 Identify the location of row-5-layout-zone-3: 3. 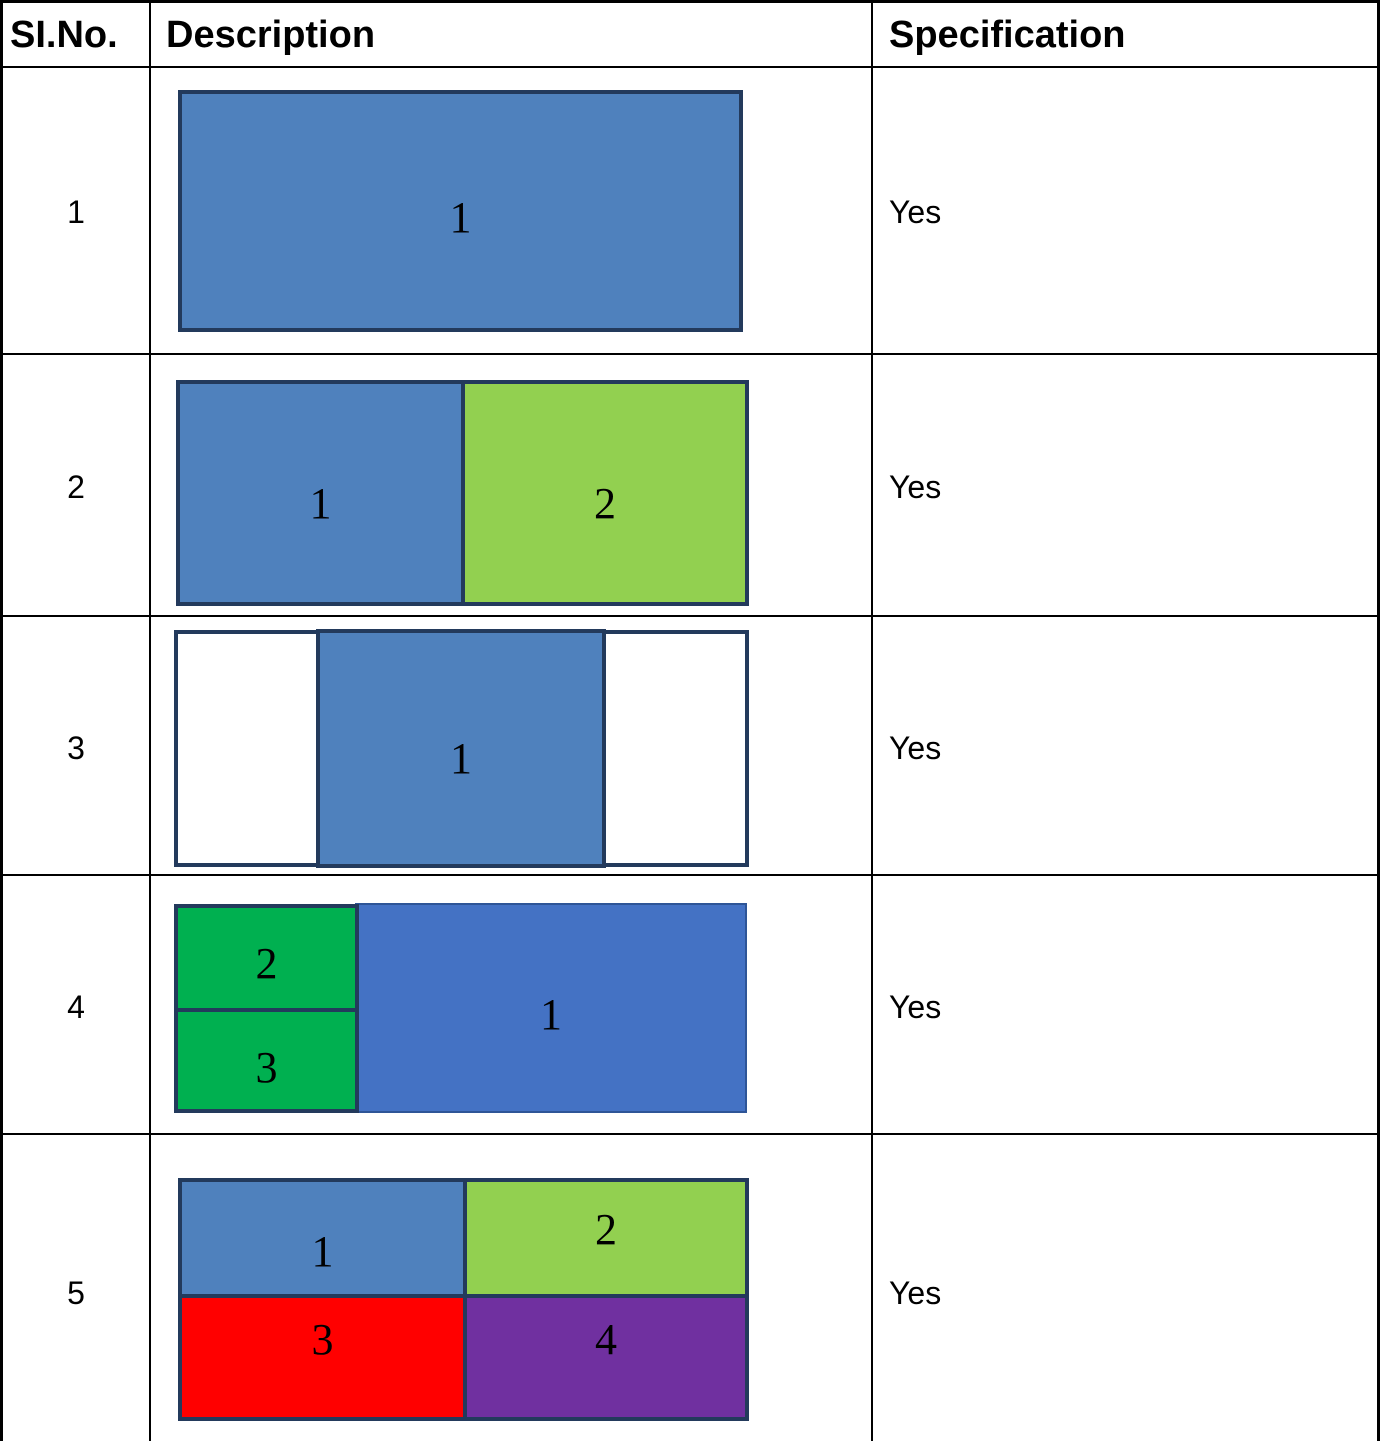
(322, 1357).